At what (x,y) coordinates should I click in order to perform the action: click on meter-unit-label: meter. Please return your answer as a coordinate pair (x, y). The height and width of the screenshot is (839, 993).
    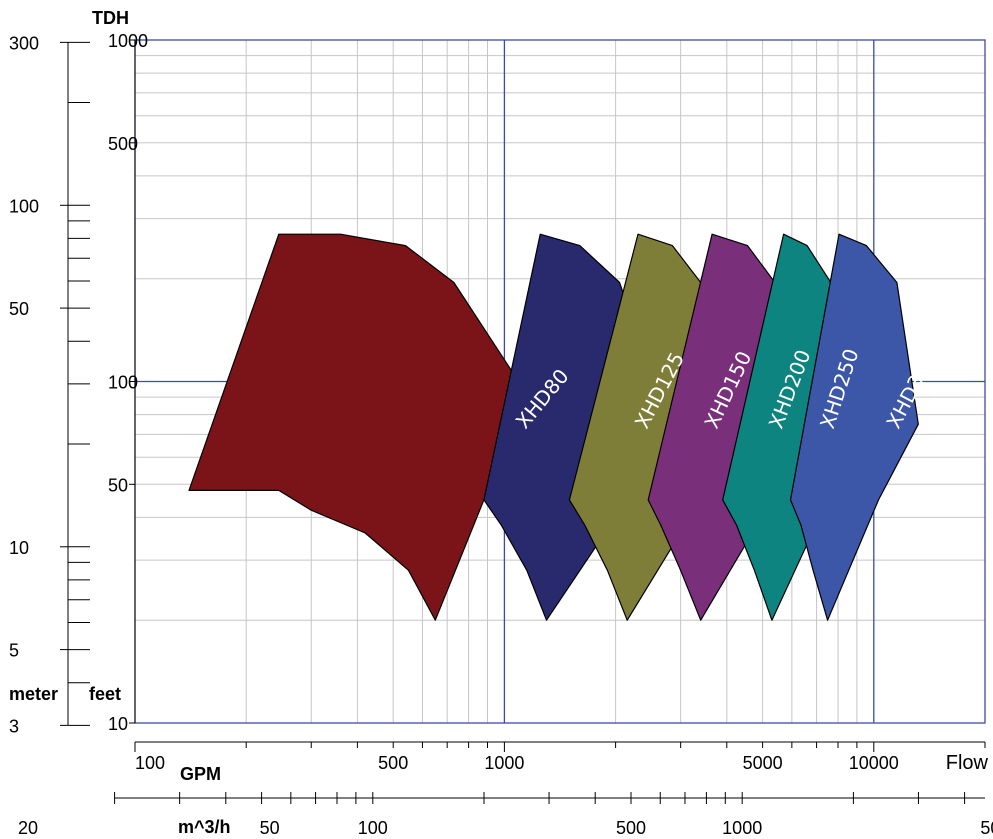
    Looking at the image, I should click on (33, 694).